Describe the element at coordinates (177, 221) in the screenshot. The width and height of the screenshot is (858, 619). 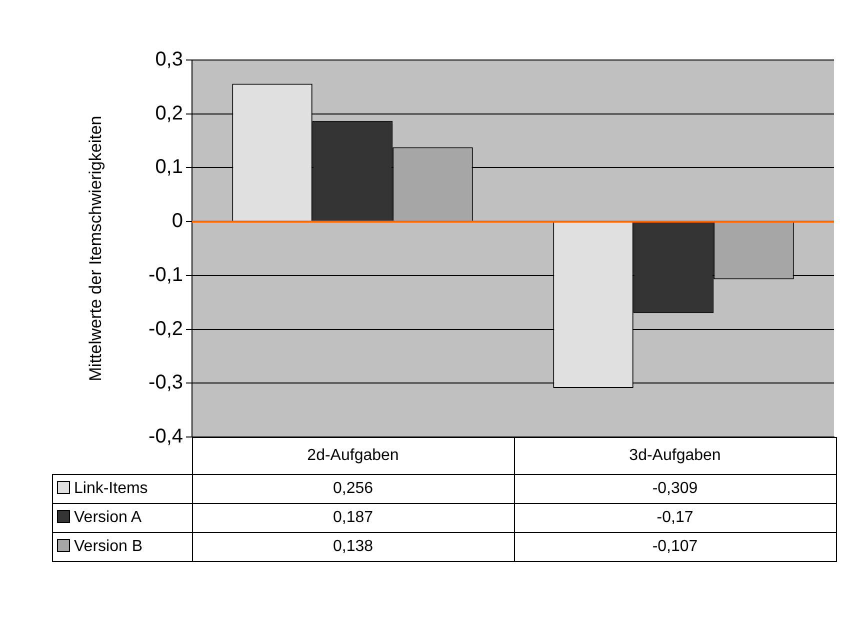
I see `y-tick-label: 0` at that location.